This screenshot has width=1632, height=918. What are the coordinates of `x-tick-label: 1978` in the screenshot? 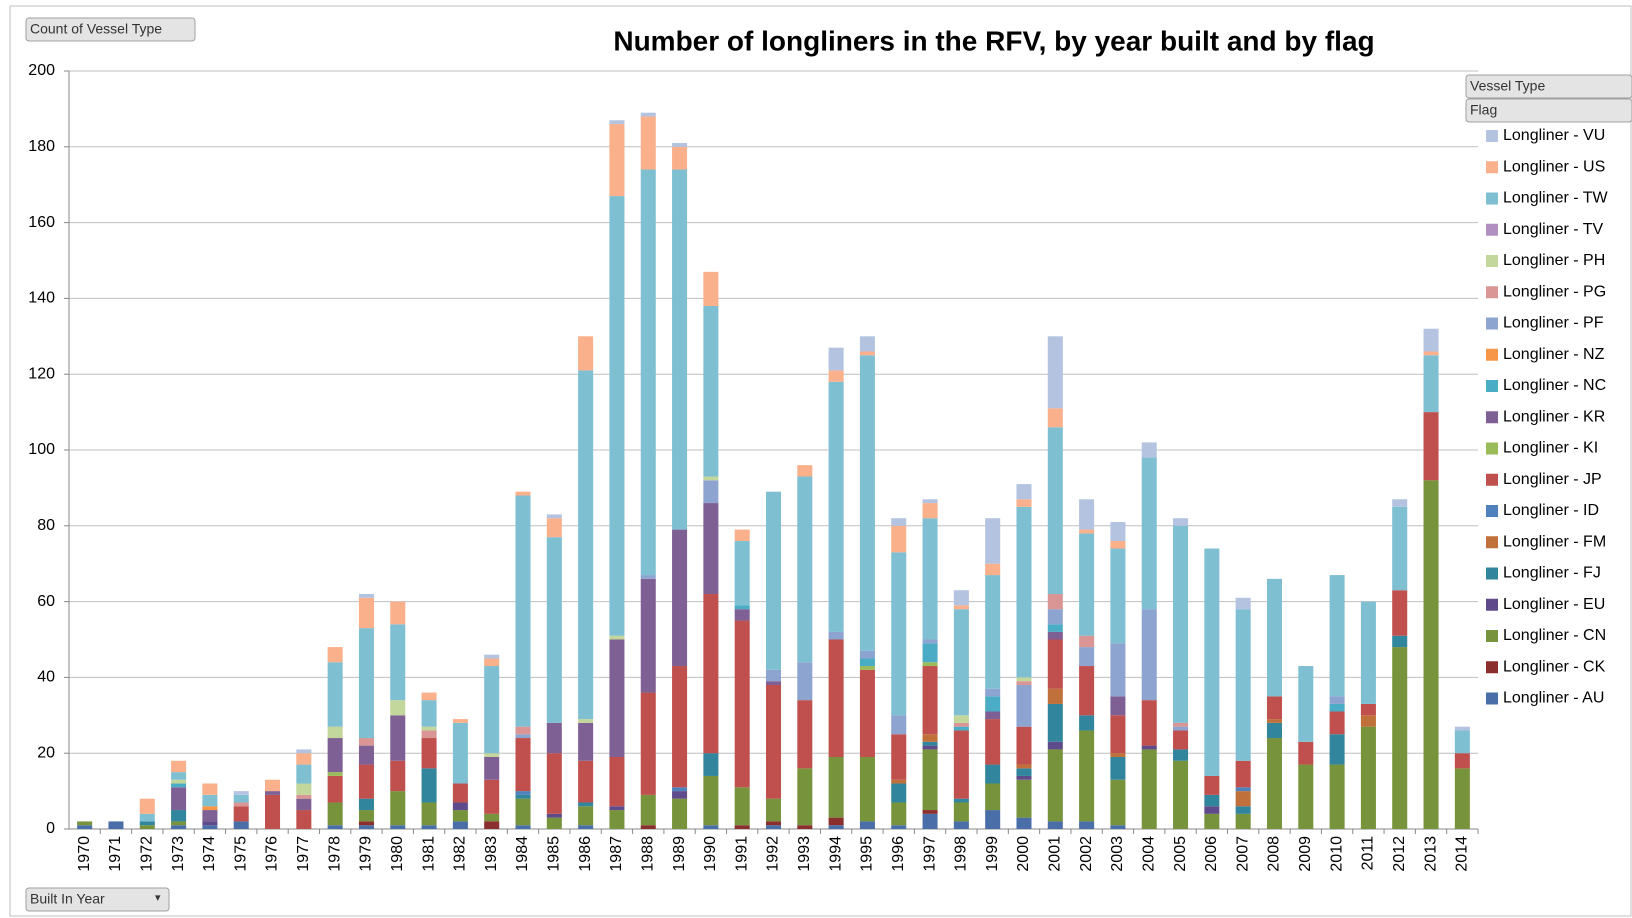 It's located at (334, 854).